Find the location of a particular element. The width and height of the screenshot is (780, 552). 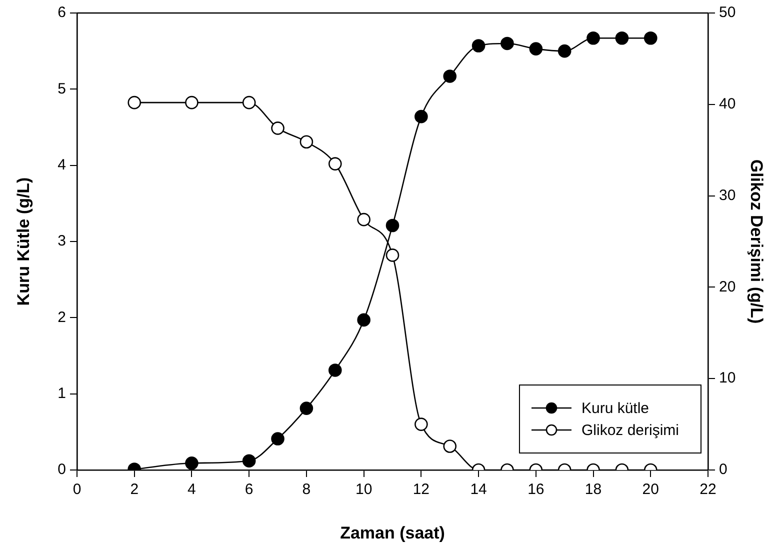

x-tick-label: 18 is located at coordinates (593, 489).